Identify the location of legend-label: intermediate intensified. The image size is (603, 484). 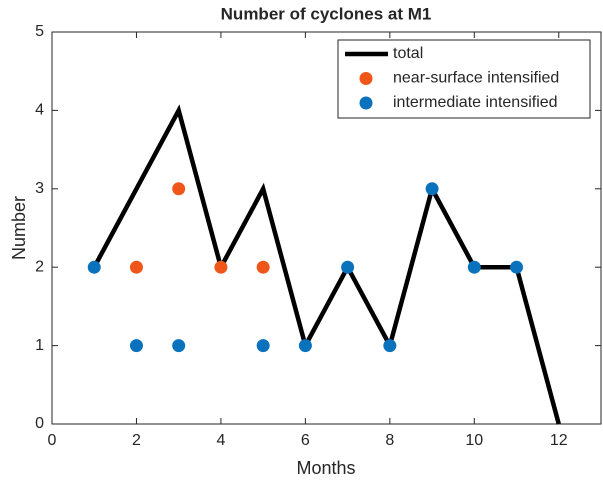
(475, 102).